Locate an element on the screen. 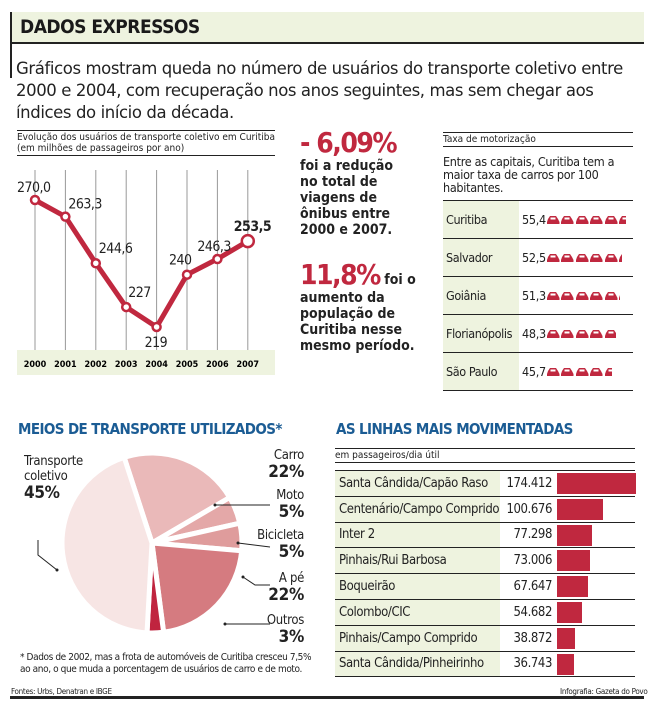  footer-rule is located at coordinates (327, 697).